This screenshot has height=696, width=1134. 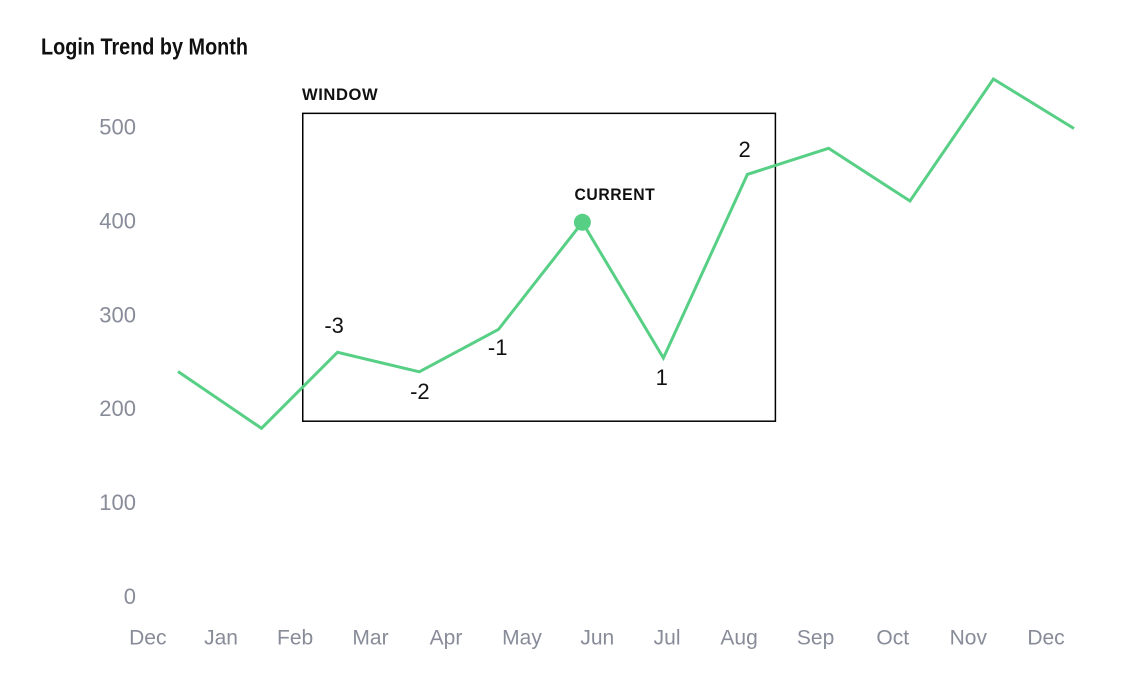 What do you see at coordinates (744, 149) in the screenshot?
I see `svg-text: 2` at bounding box center [744, 149].